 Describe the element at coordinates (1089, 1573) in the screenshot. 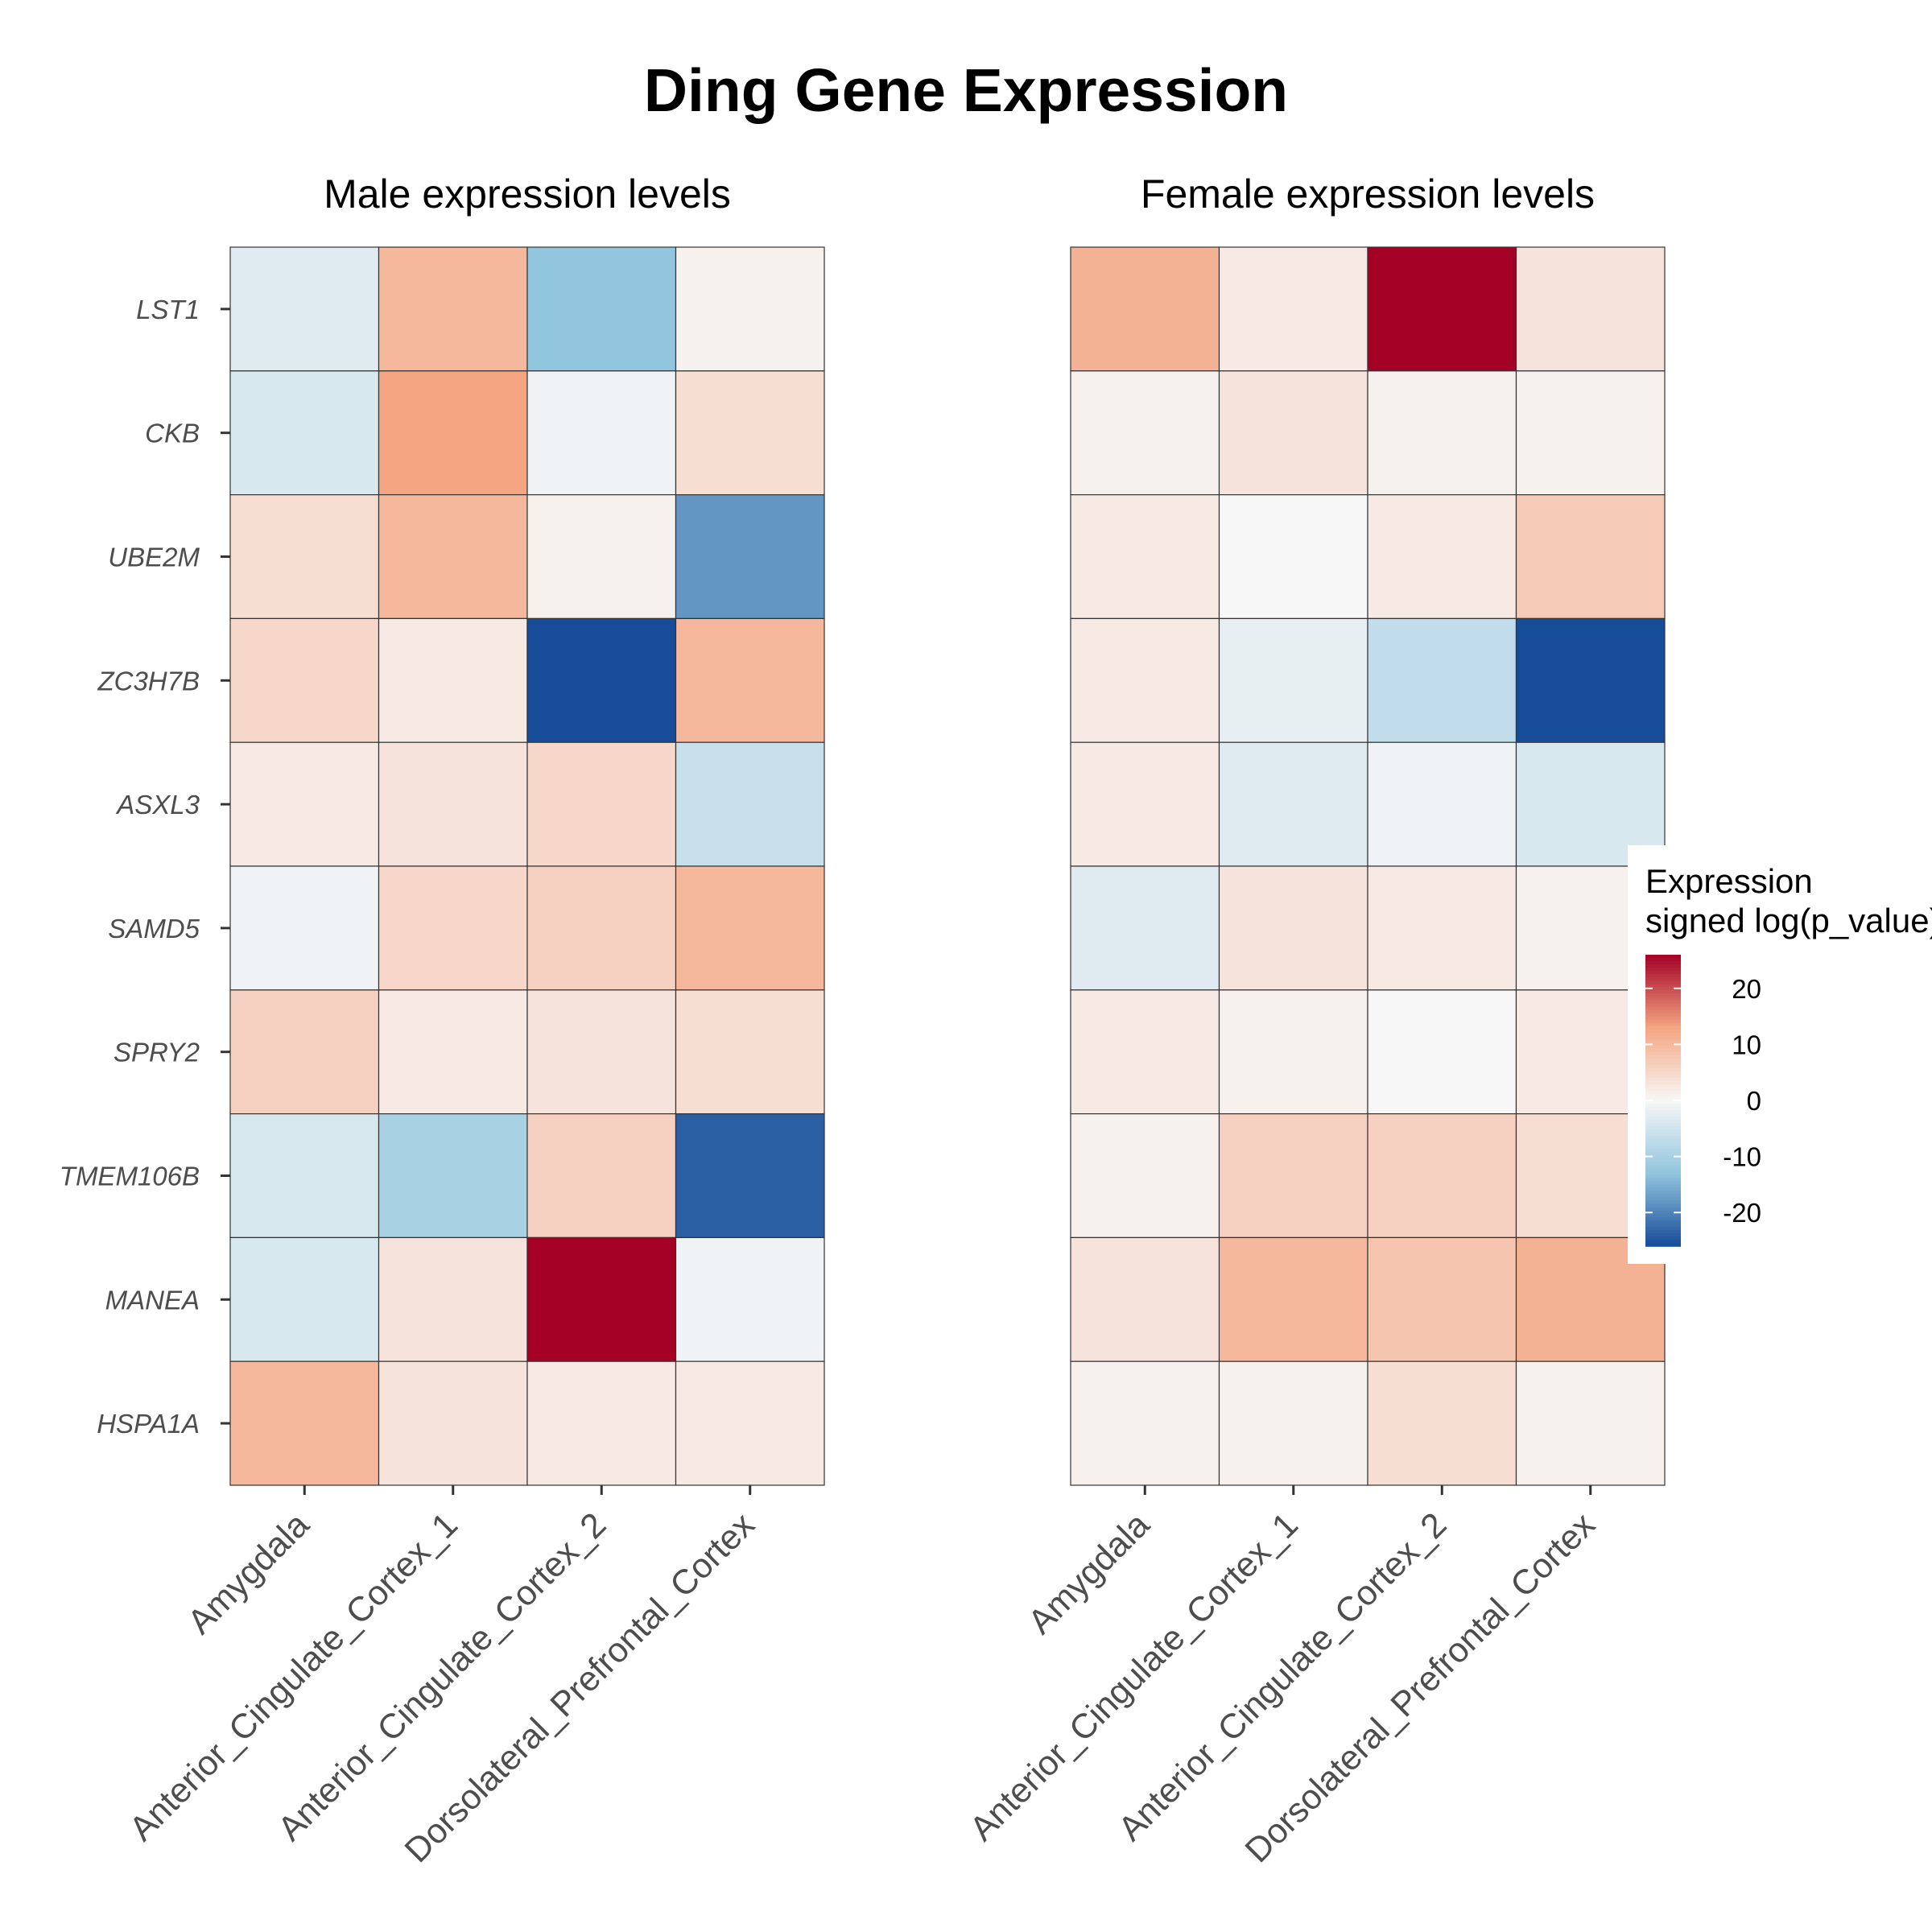

I see `female-x-label: Amygdala` at that location.